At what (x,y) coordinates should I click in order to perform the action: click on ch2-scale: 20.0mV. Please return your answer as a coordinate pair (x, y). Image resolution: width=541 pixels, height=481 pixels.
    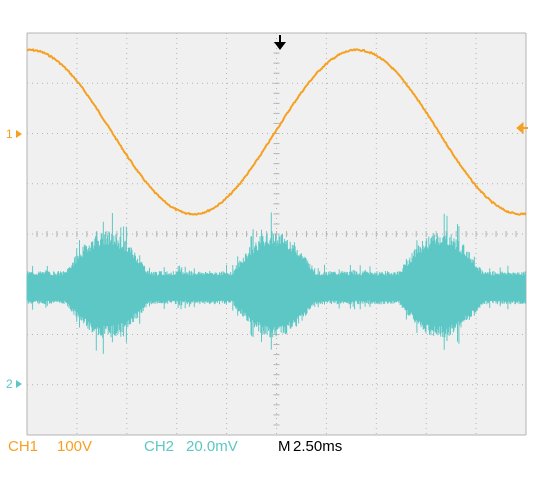
    Looking at the image, I should click on (212, 446).